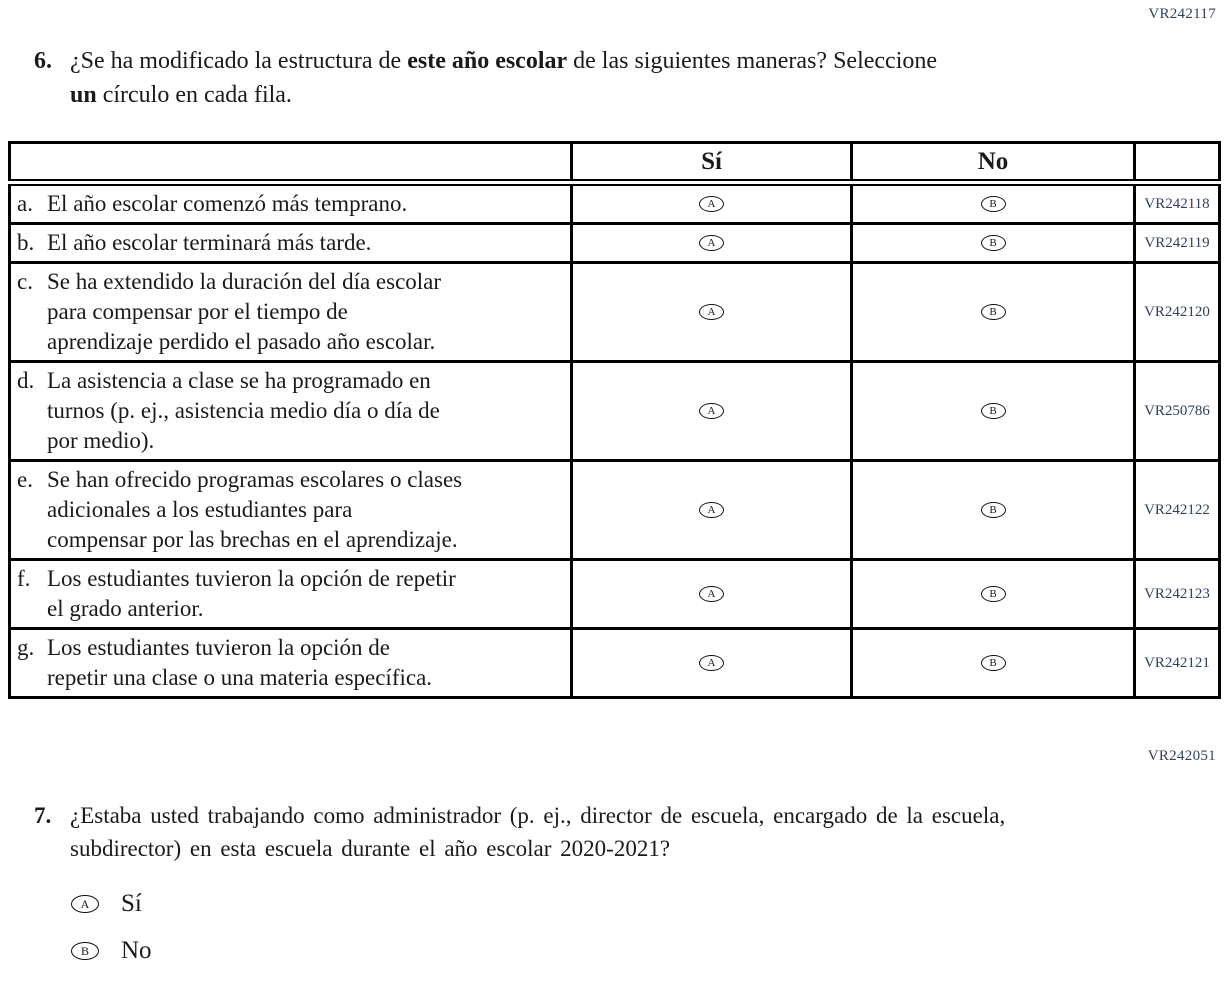 This screenshot has width=1227, height=988. What do you see at coordinates (1177, 243) in the screenshot?
I see `row-code: VR242119` at bounding box center [1177, 243].